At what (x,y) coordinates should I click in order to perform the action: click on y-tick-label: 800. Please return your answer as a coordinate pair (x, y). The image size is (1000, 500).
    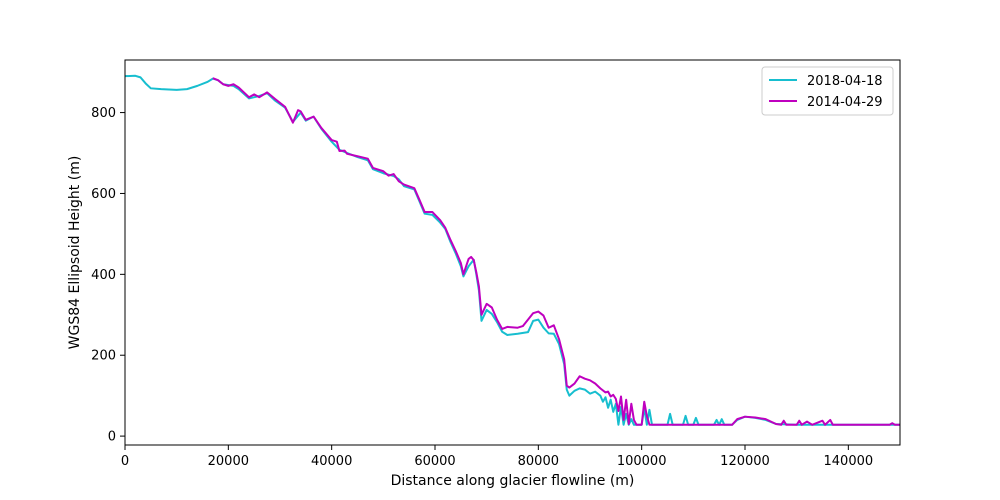
    Looking at the image, I should click on (103, 113).